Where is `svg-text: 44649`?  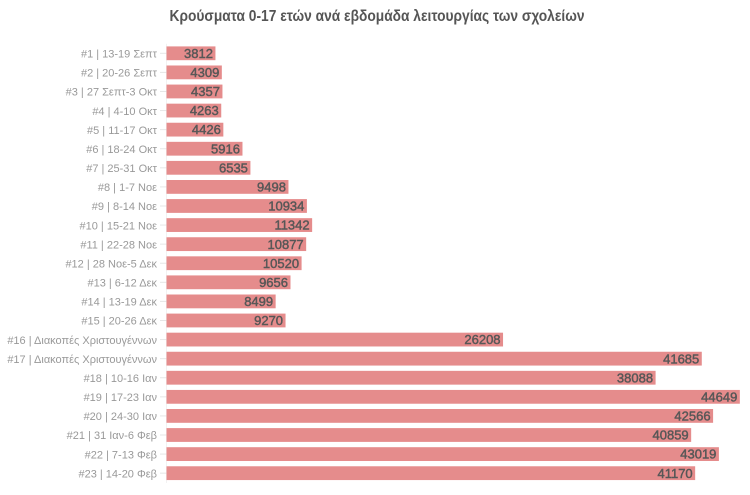 svg-text: 44649 is located at coordinates (719, 396).